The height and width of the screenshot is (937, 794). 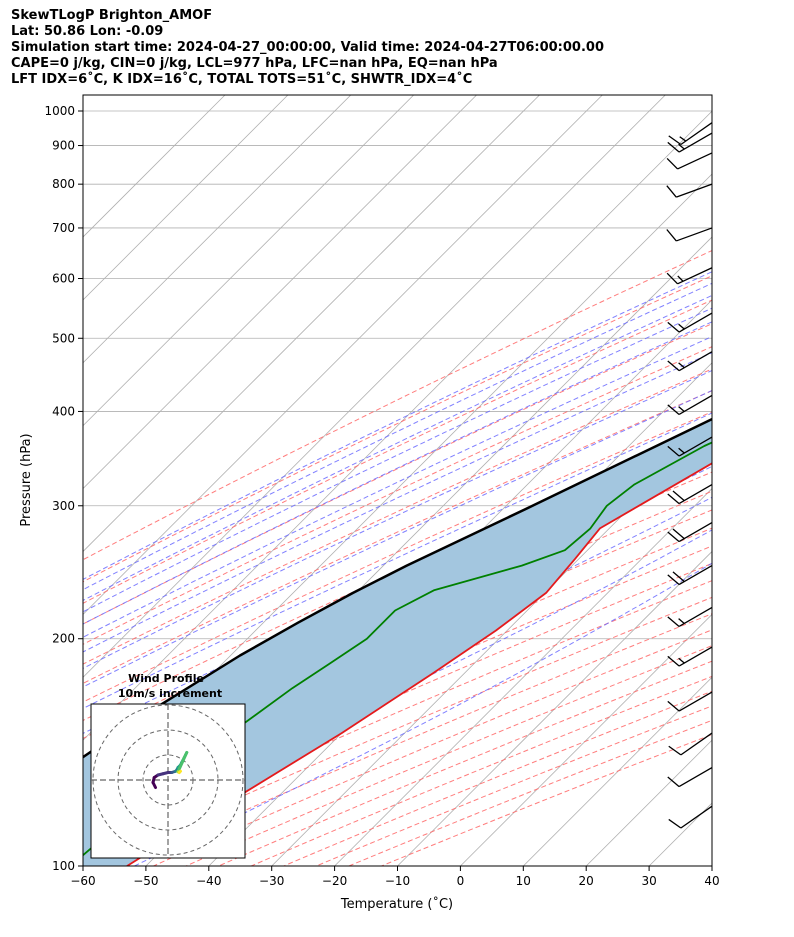 What do you see at coordinates (711, 881) in the screenshot?
I see `x-tick-label: 40` at bounding box center [711, 881].